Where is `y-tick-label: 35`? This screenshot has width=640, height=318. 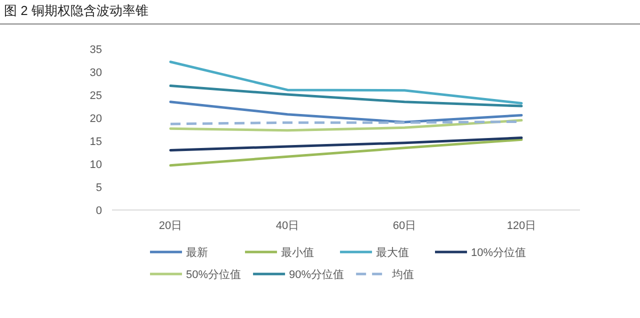 y-tick-label: 35 is located at coordinates (96, 50).